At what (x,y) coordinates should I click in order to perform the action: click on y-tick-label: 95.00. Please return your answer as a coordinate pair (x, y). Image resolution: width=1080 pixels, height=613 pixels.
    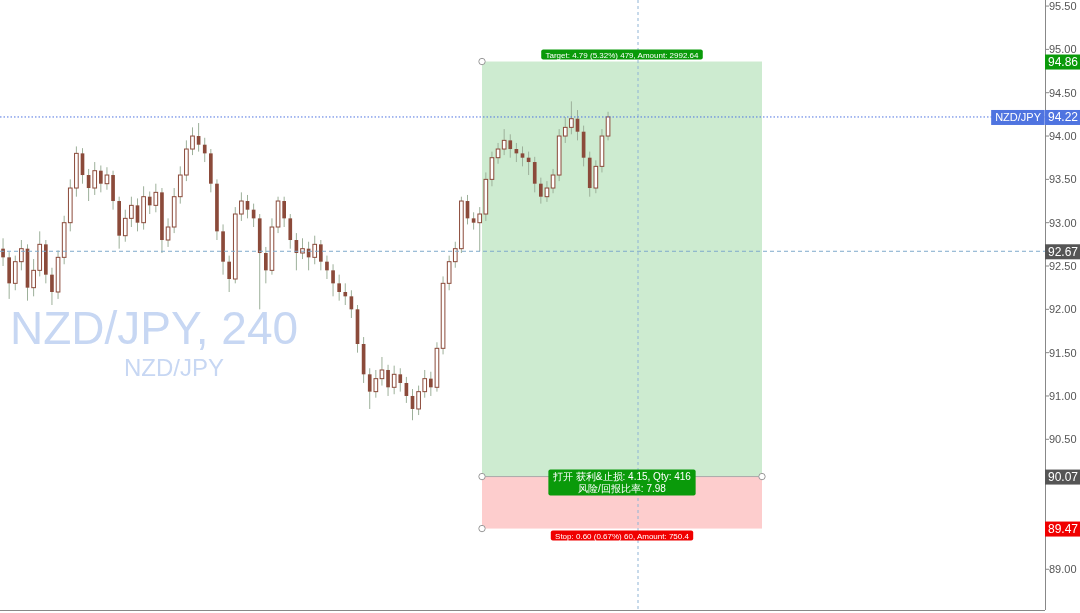
    Looking at the image, I should click on (1063, 49).